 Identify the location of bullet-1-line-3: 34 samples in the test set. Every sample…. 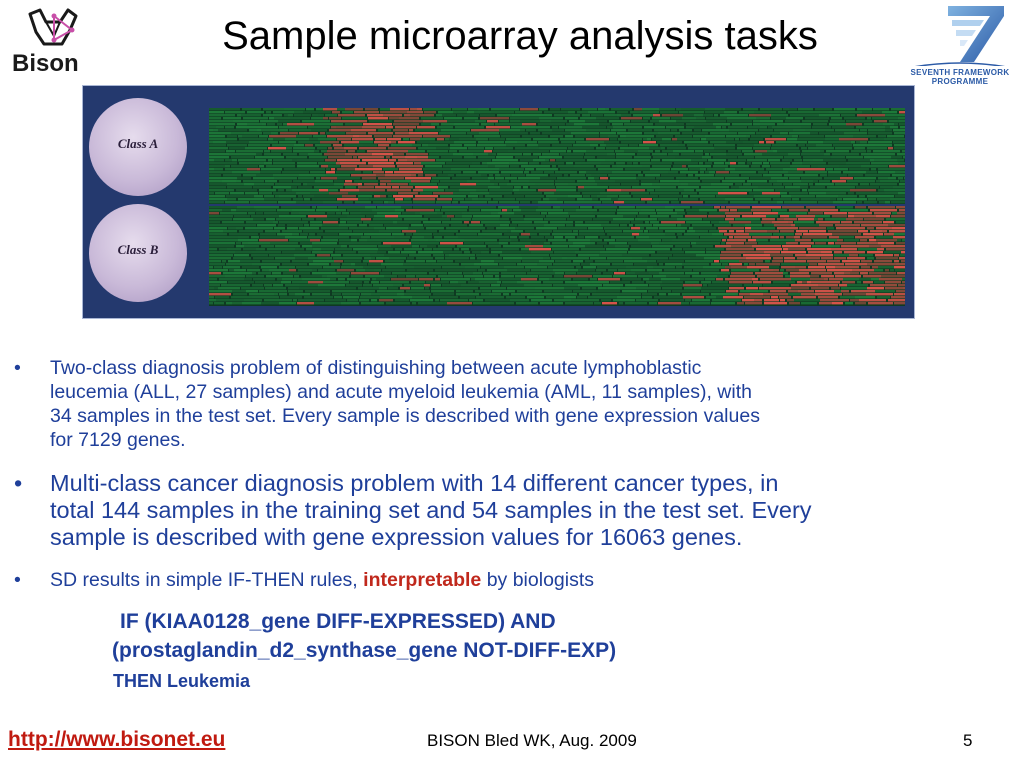
(405, 416).